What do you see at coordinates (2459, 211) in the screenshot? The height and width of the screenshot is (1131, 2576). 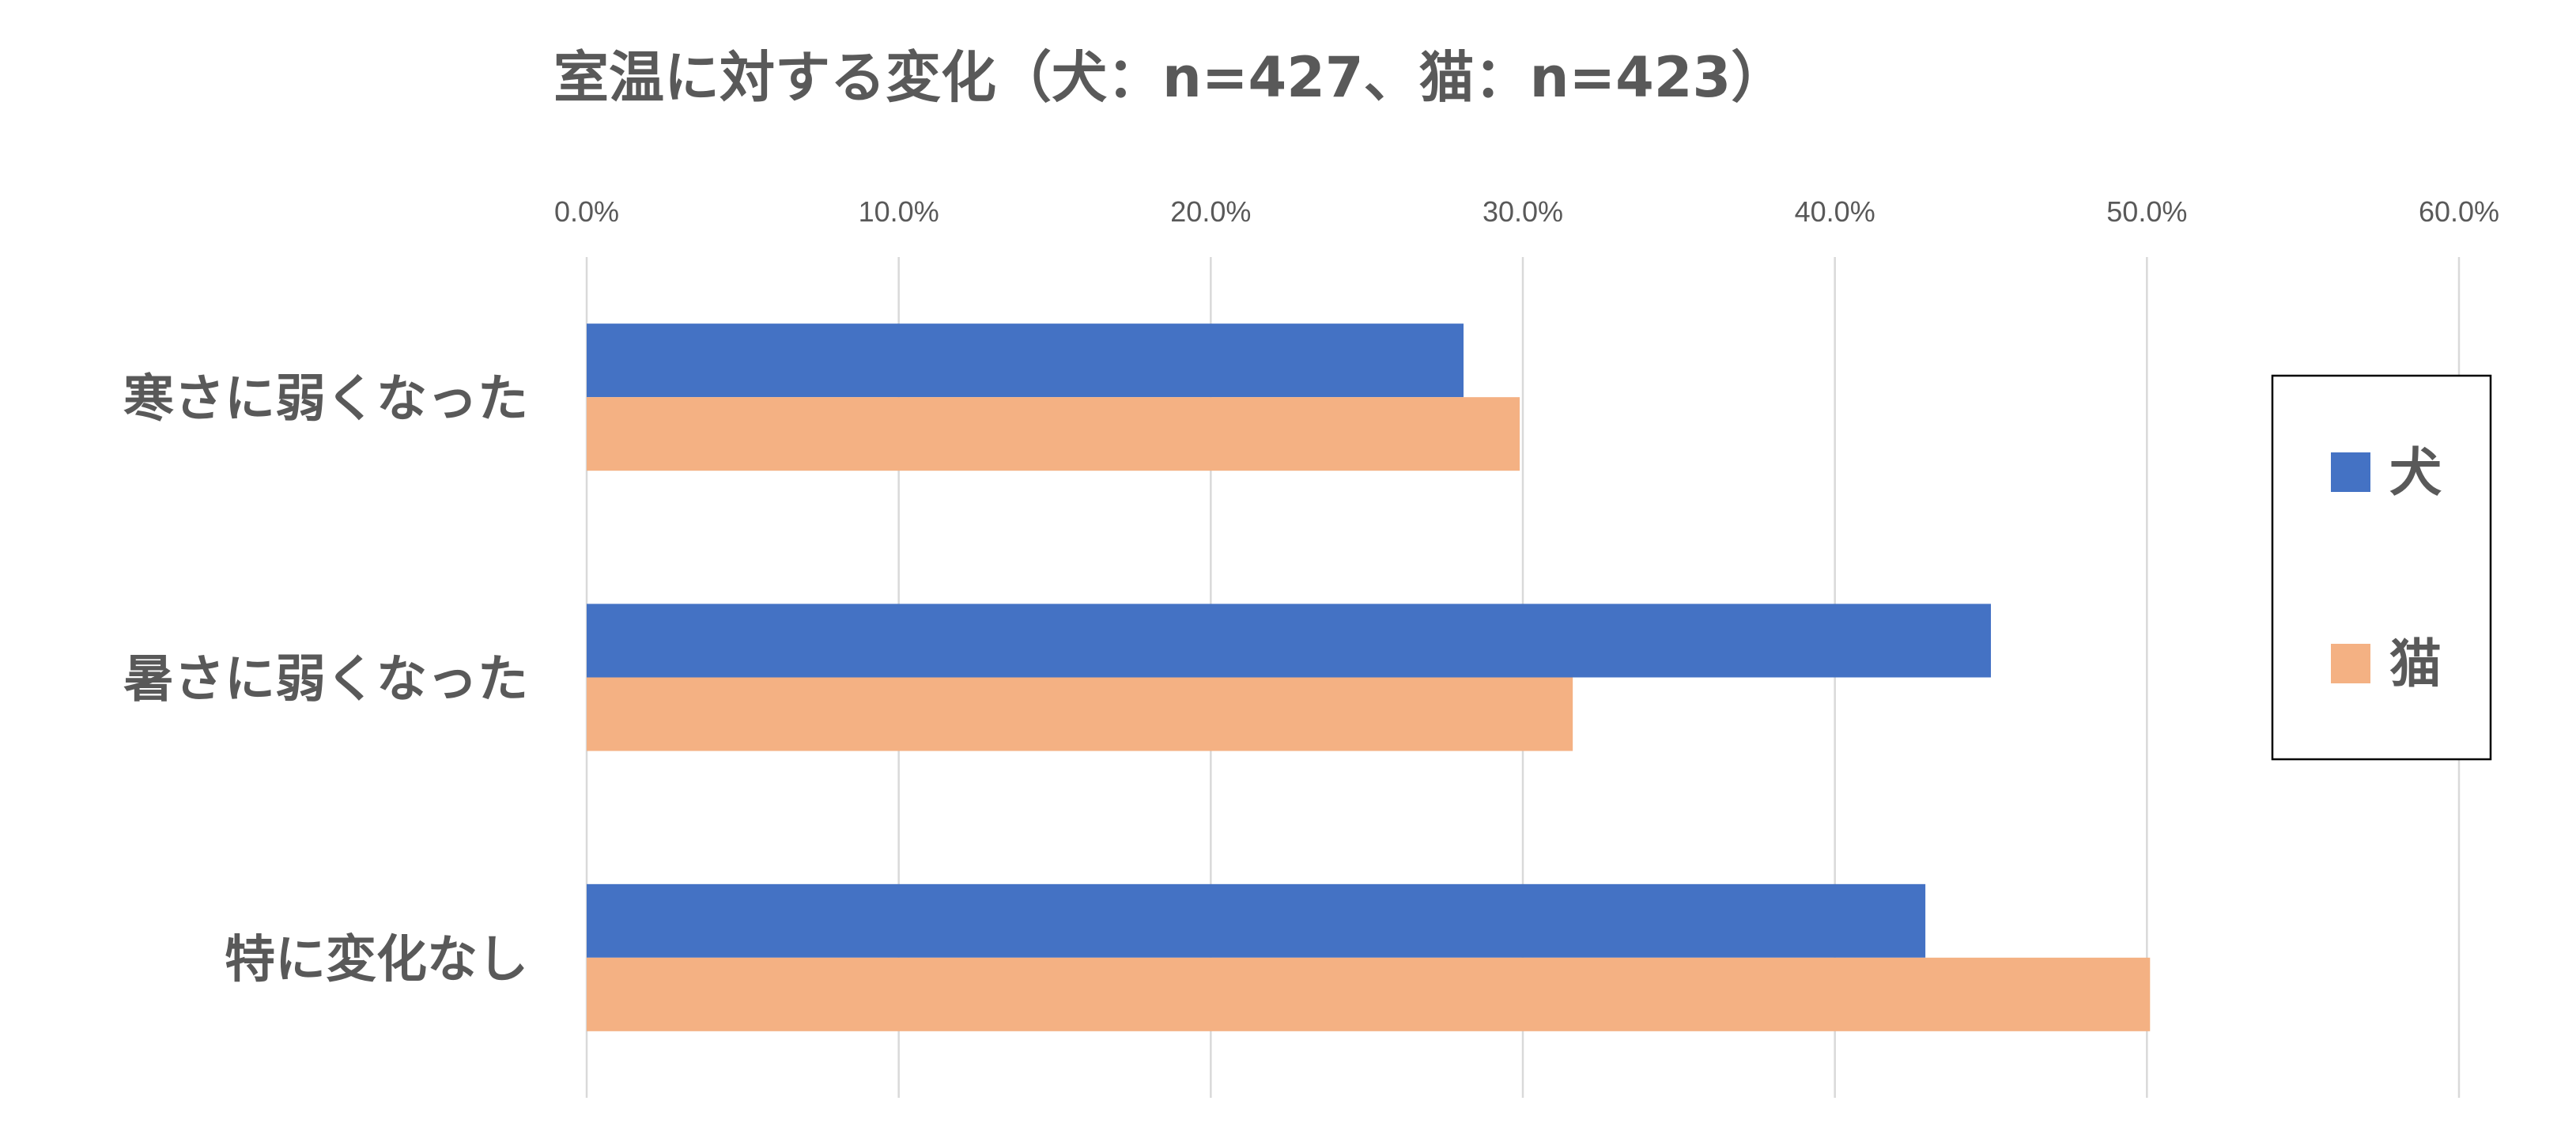 I see `x-tick-label: 60.0%` at bounding box center [2459, 211].